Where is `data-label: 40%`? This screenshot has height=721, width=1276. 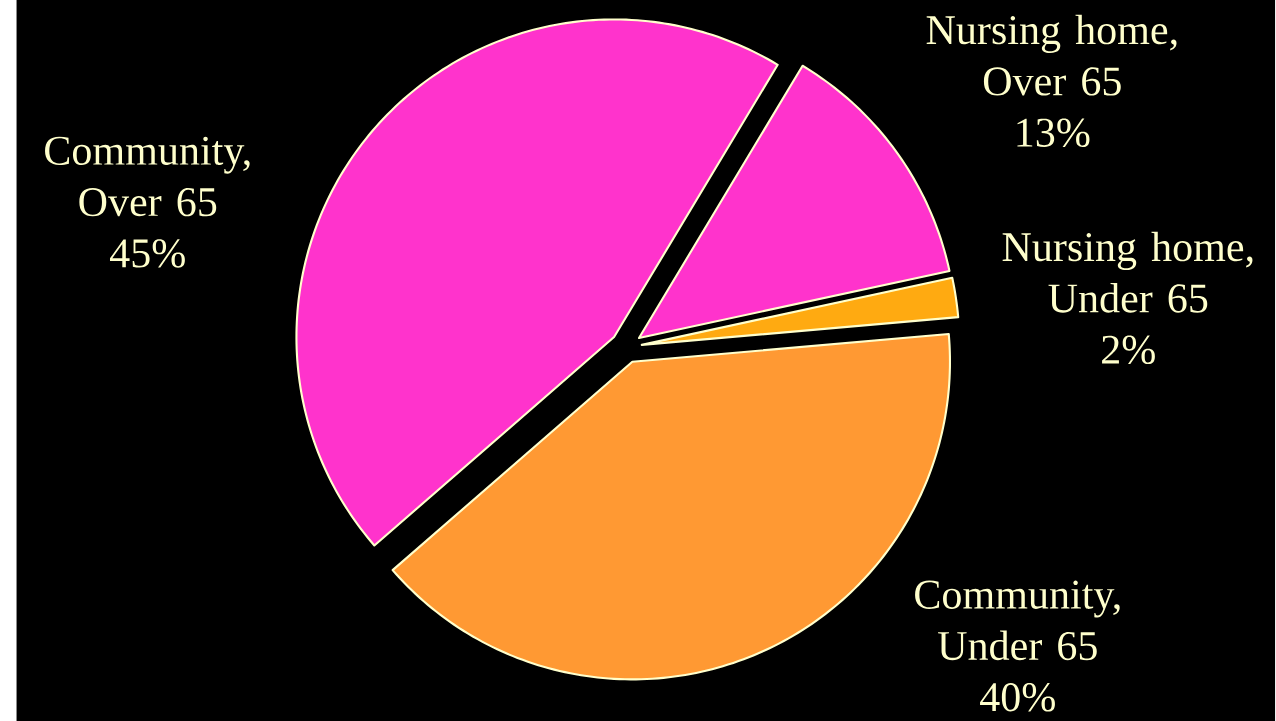 data-label: 40% is located at coordinates (1017, 697).